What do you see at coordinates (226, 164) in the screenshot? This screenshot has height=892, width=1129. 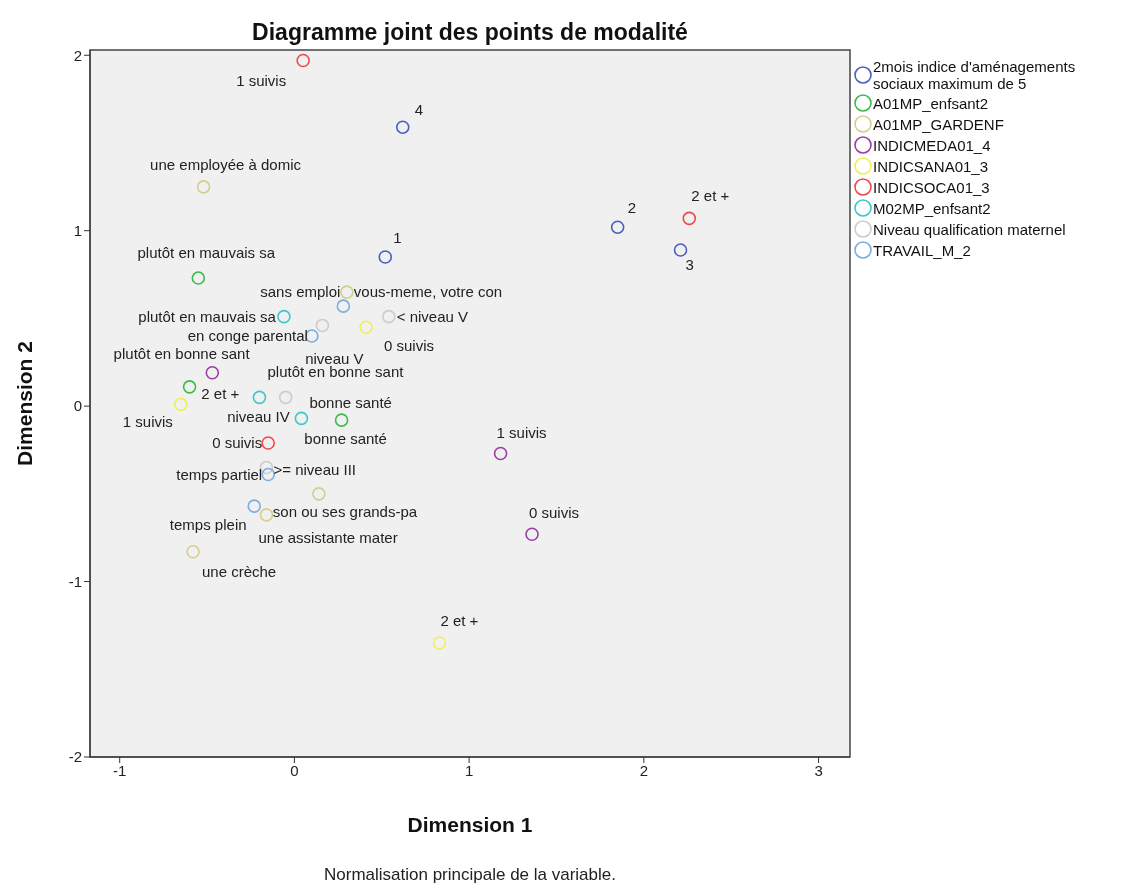 I see `annotation: une employée à domic` at bounding box center [226, 164].